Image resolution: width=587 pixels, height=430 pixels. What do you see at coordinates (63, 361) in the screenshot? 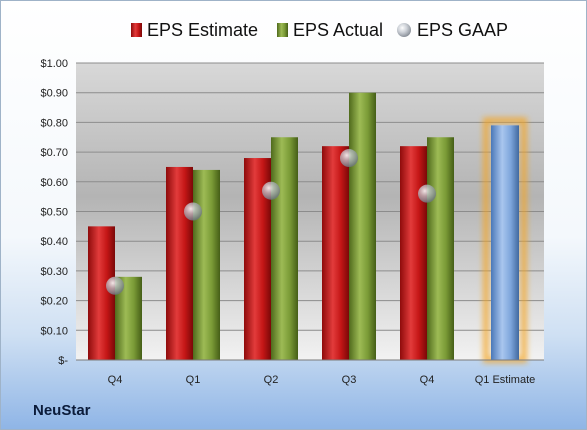
I see `y-tick-label: $-` at bounding box center [63, 361].